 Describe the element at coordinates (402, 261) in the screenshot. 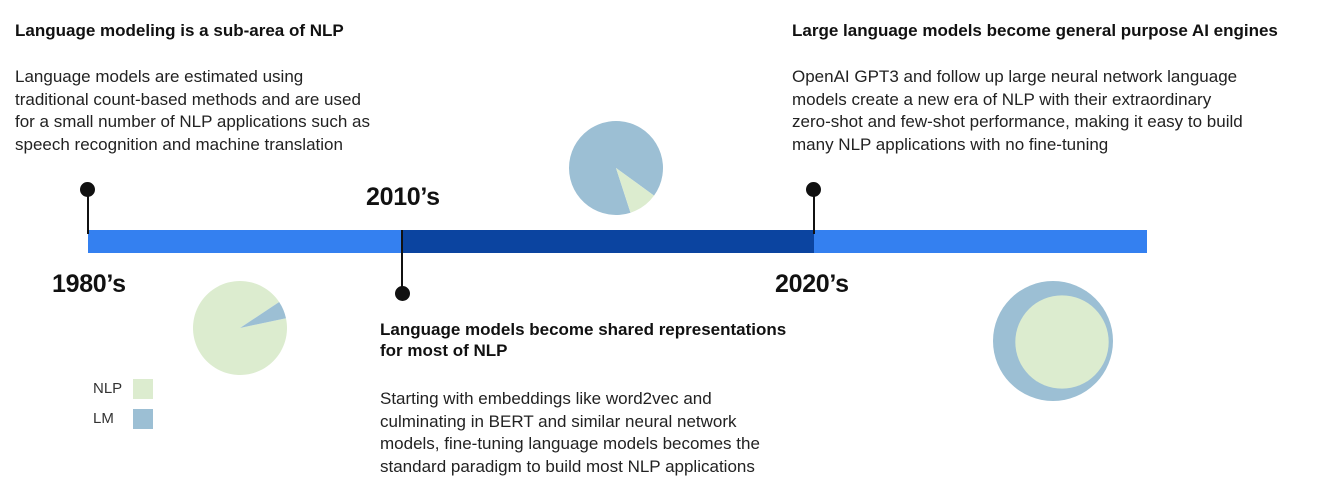

I see `marker-2010-stem` at that location.